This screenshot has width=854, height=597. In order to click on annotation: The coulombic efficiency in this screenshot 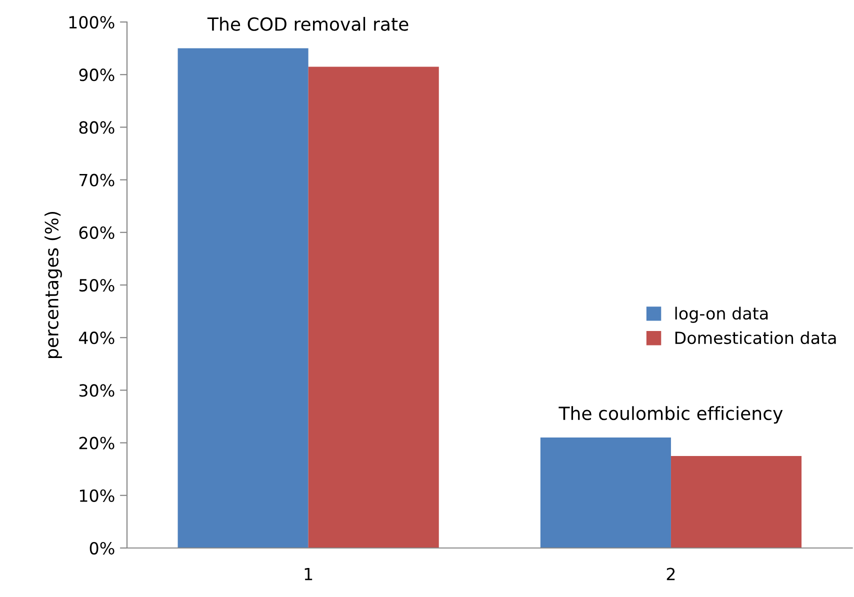, I will do `click(670, 415)`.